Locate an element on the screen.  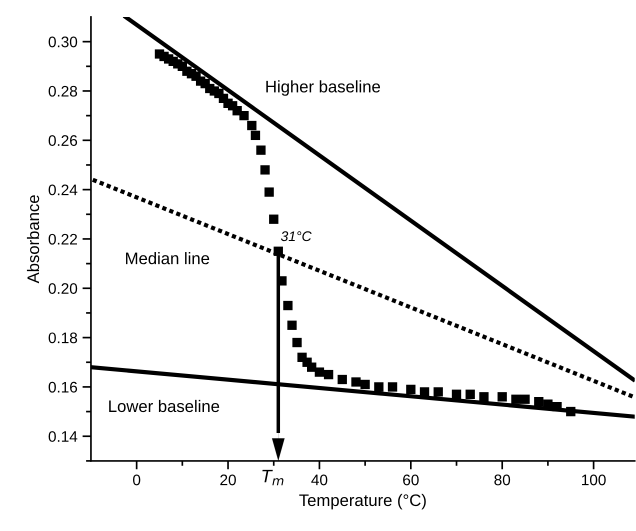
y-tick-label: 0.14 is located at coordinates (63, 436).